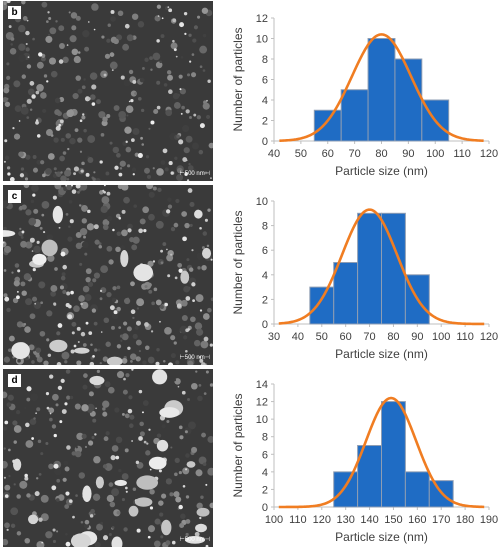 The width and height of the screenshot is (503, 550). I want to click on x-tick-label: 190, so click(489, 520).